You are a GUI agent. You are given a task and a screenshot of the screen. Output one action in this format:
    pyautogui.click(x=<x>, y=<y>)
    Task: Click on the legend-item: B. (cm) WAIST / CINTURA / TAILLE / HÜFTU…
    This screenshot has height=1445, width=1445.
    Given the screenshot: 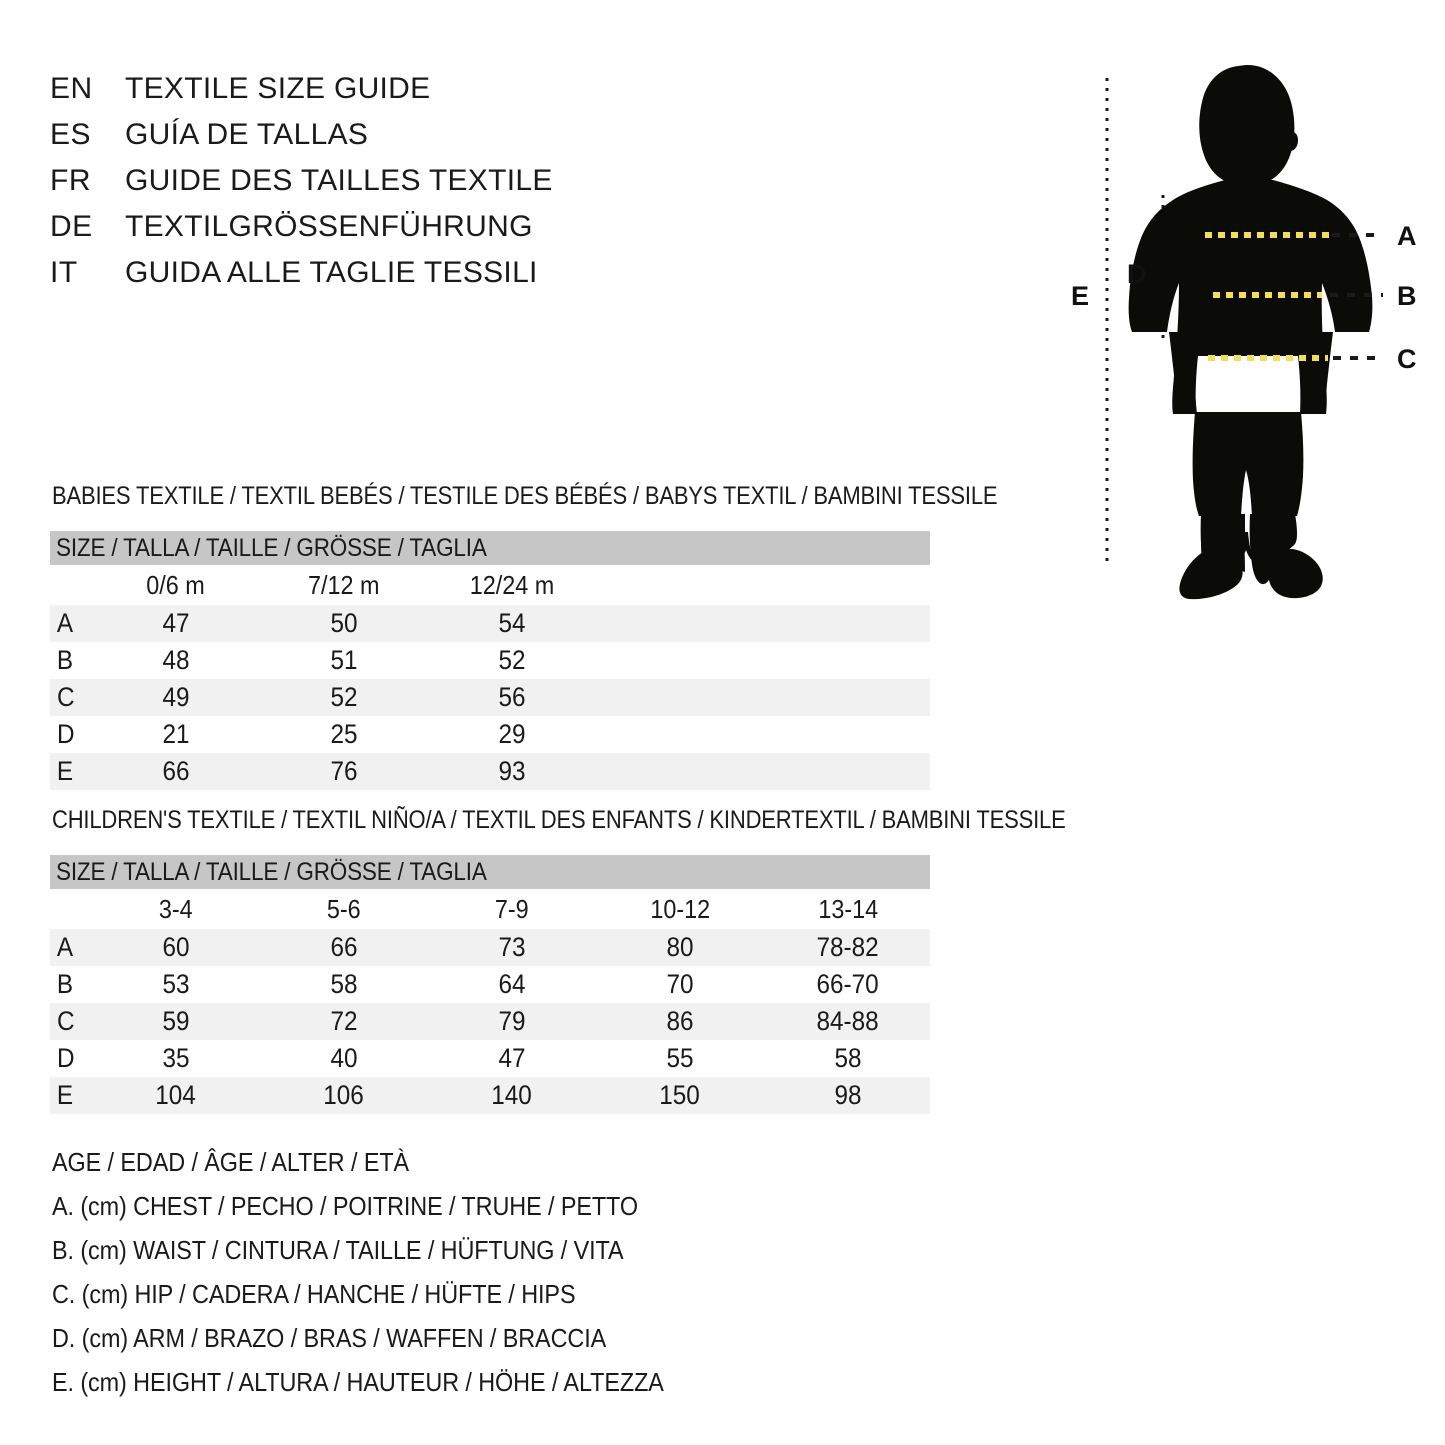 What is the action you would take?
    pyautogui.click(x=338, y=1250)
    